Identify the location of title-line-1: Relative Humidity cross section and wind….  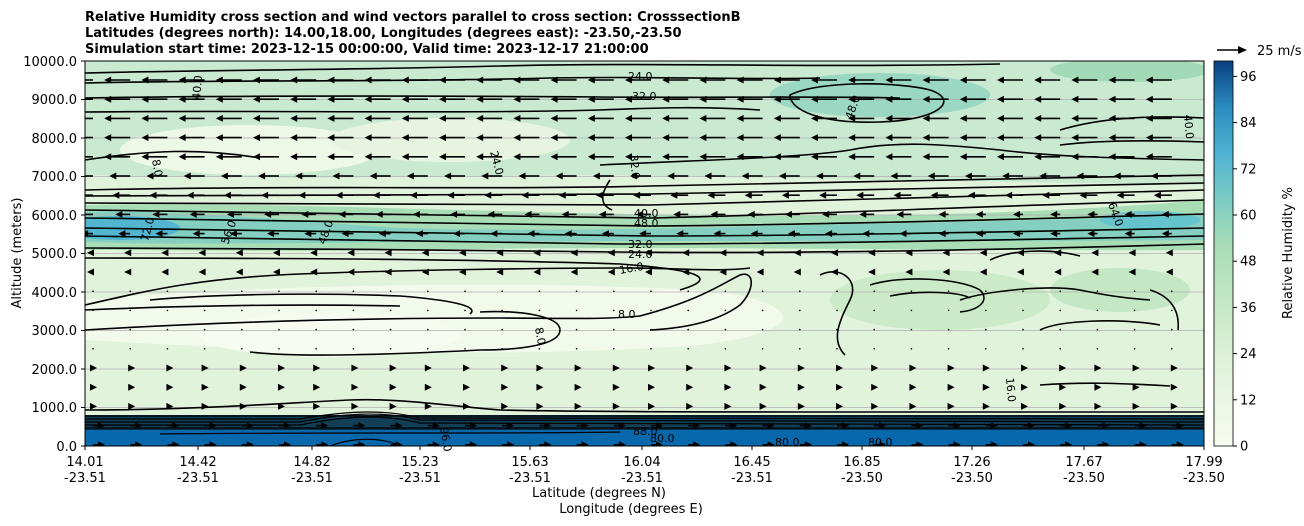
(413, 17).